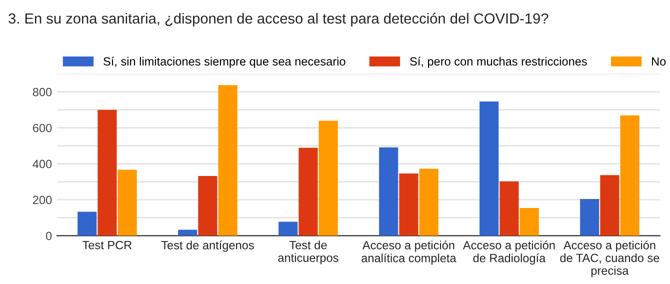  I want to click on y-tick-label: 800, so click(42, 92).